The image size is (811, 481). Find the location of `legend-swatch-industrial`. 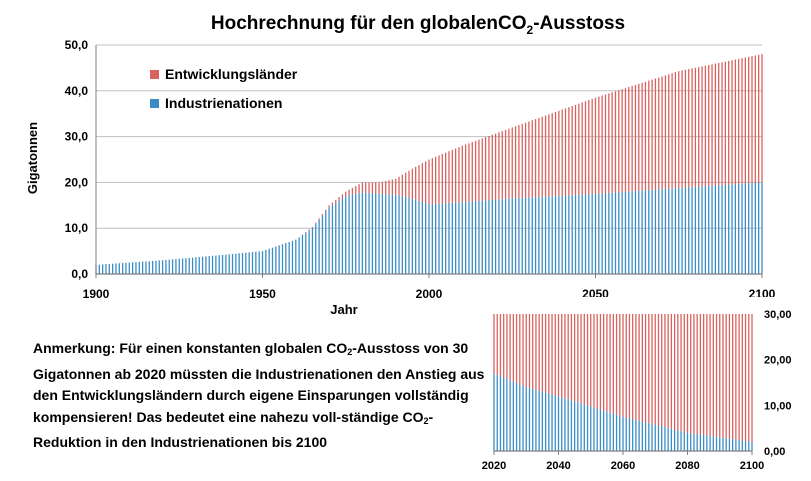

legend-swatch-industrial is located at coordinates (154, 103).